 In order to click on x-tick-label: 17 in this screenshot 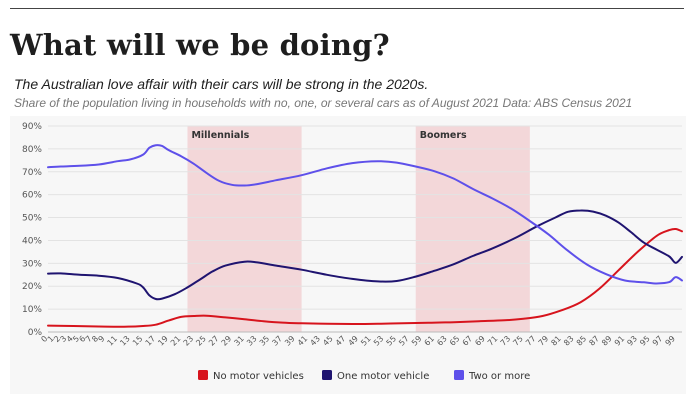, I will do `click(151, 341)`.